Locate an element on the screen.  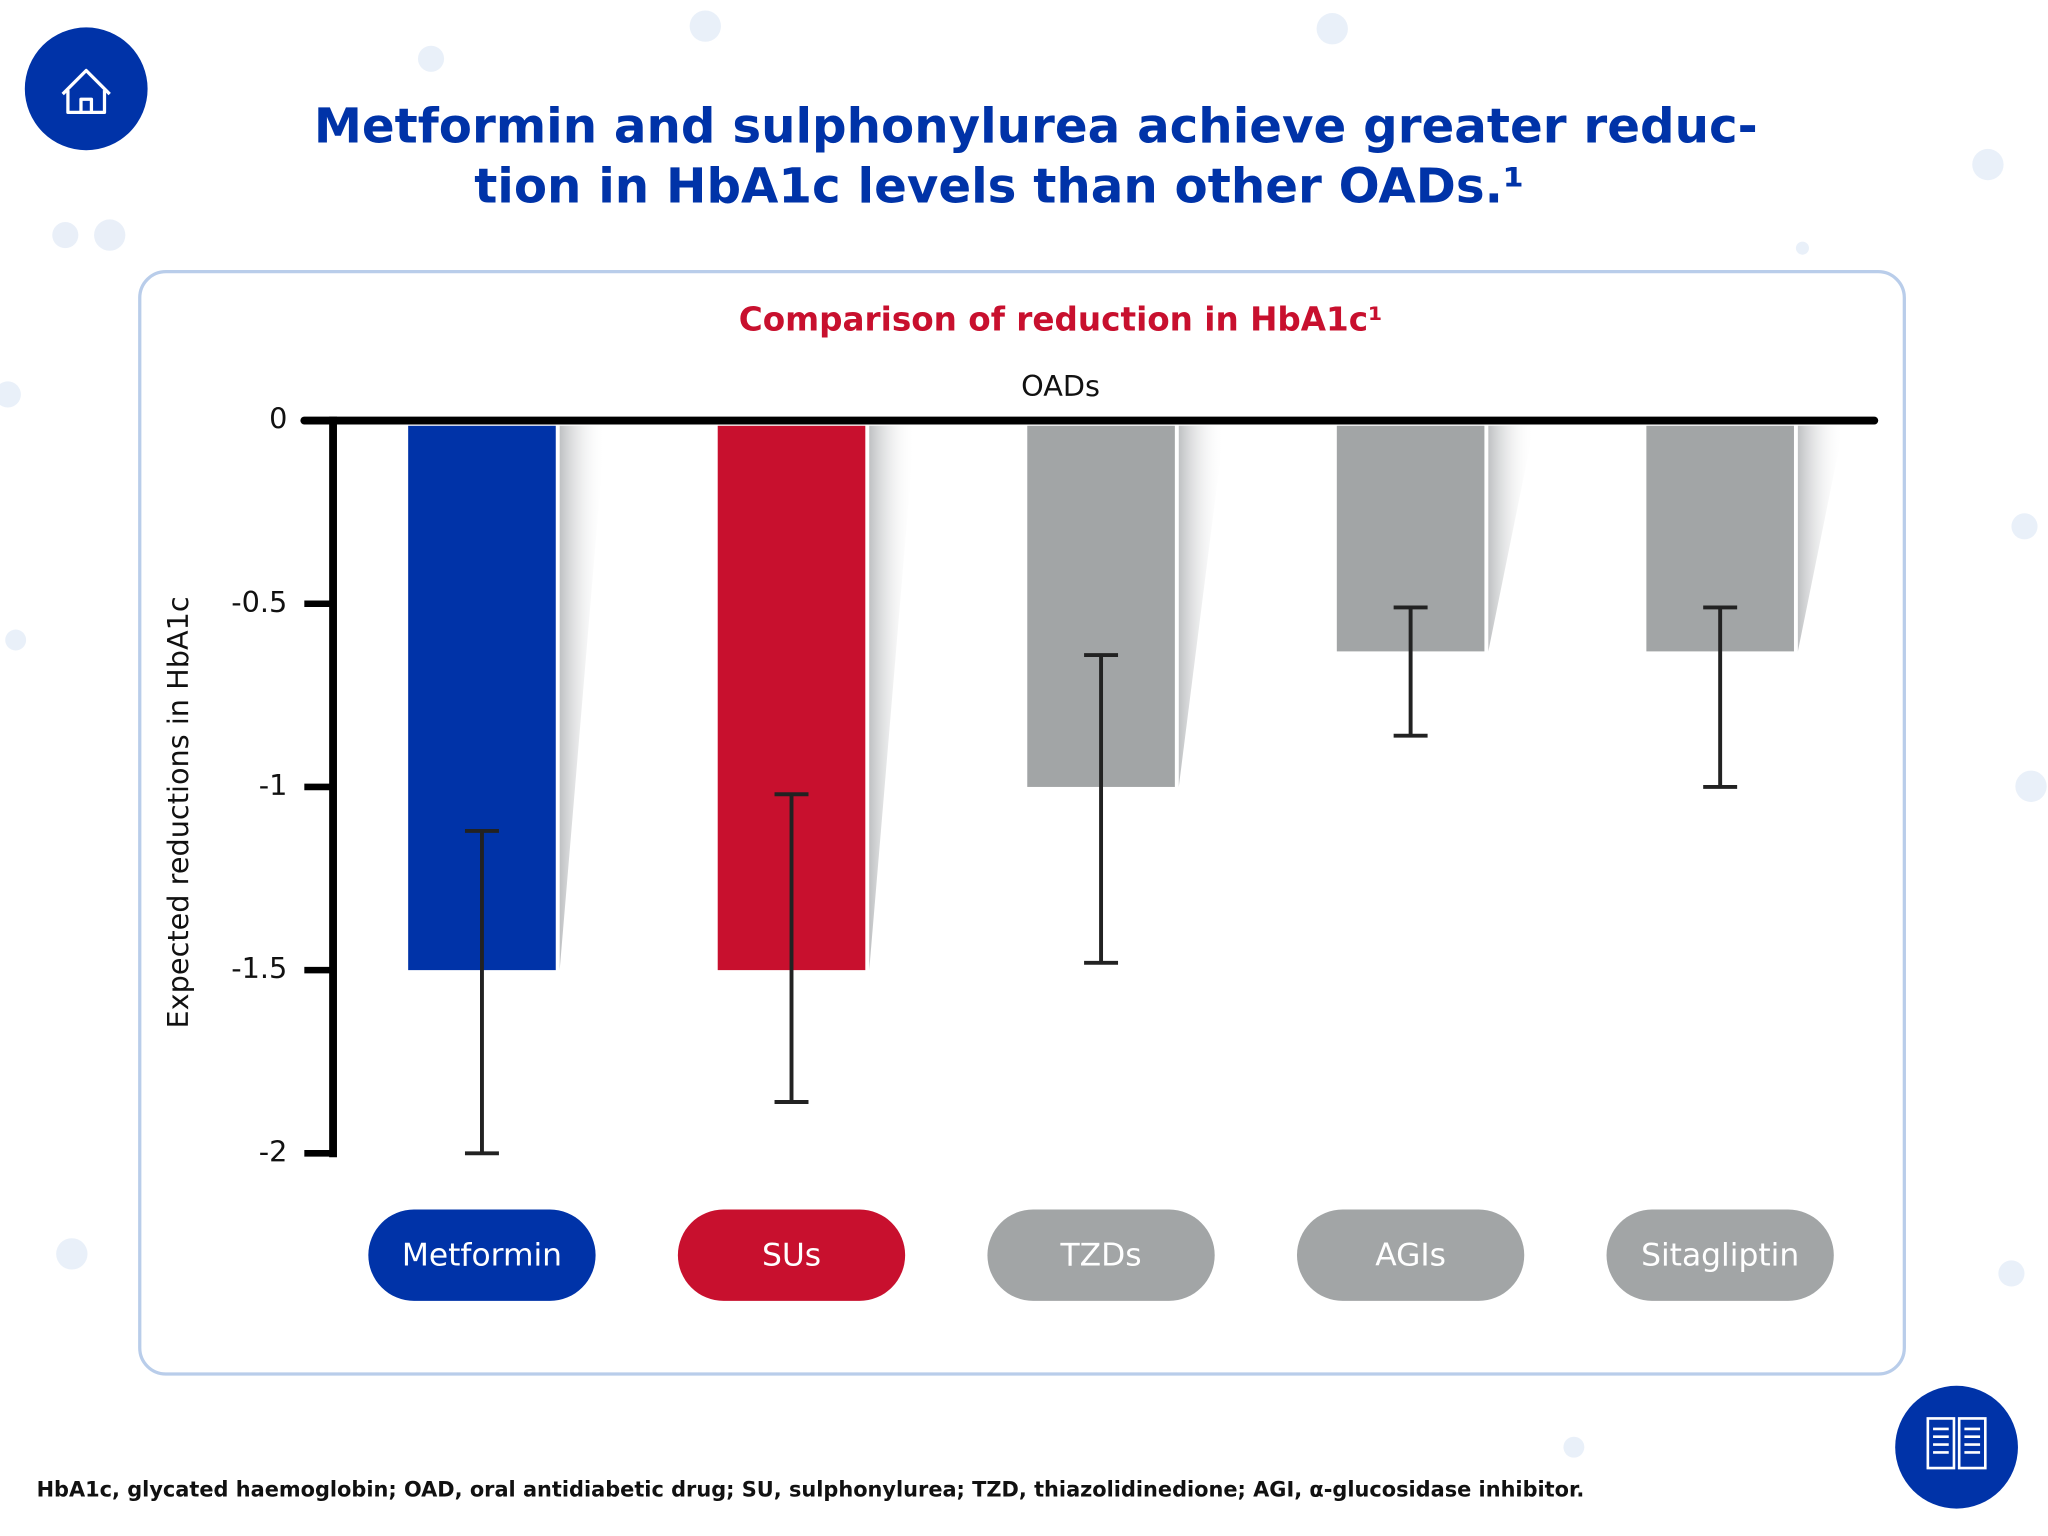
x-tick-label: Metformin is located at coordinates (482, 1255).